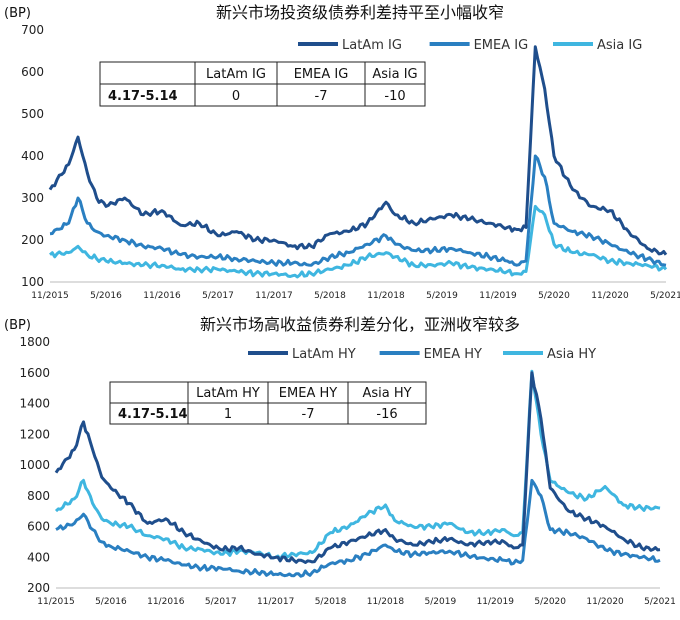 The height and width of the screenshot is (620, 680). I want to click on ig-x-tick-label: 5/2021, so click(665, 296).